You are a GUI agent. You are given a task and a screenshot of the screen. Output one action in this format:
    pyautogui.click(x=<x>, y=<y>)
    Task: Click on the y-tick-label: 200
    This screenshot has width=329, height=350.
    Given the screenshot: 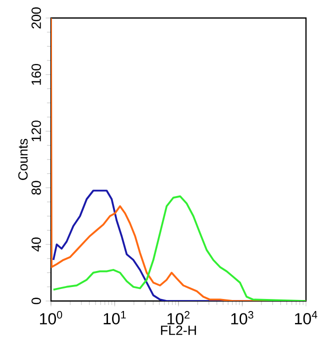 What is the action you would take?
    pyautogui.click(x=36, y=17)
    